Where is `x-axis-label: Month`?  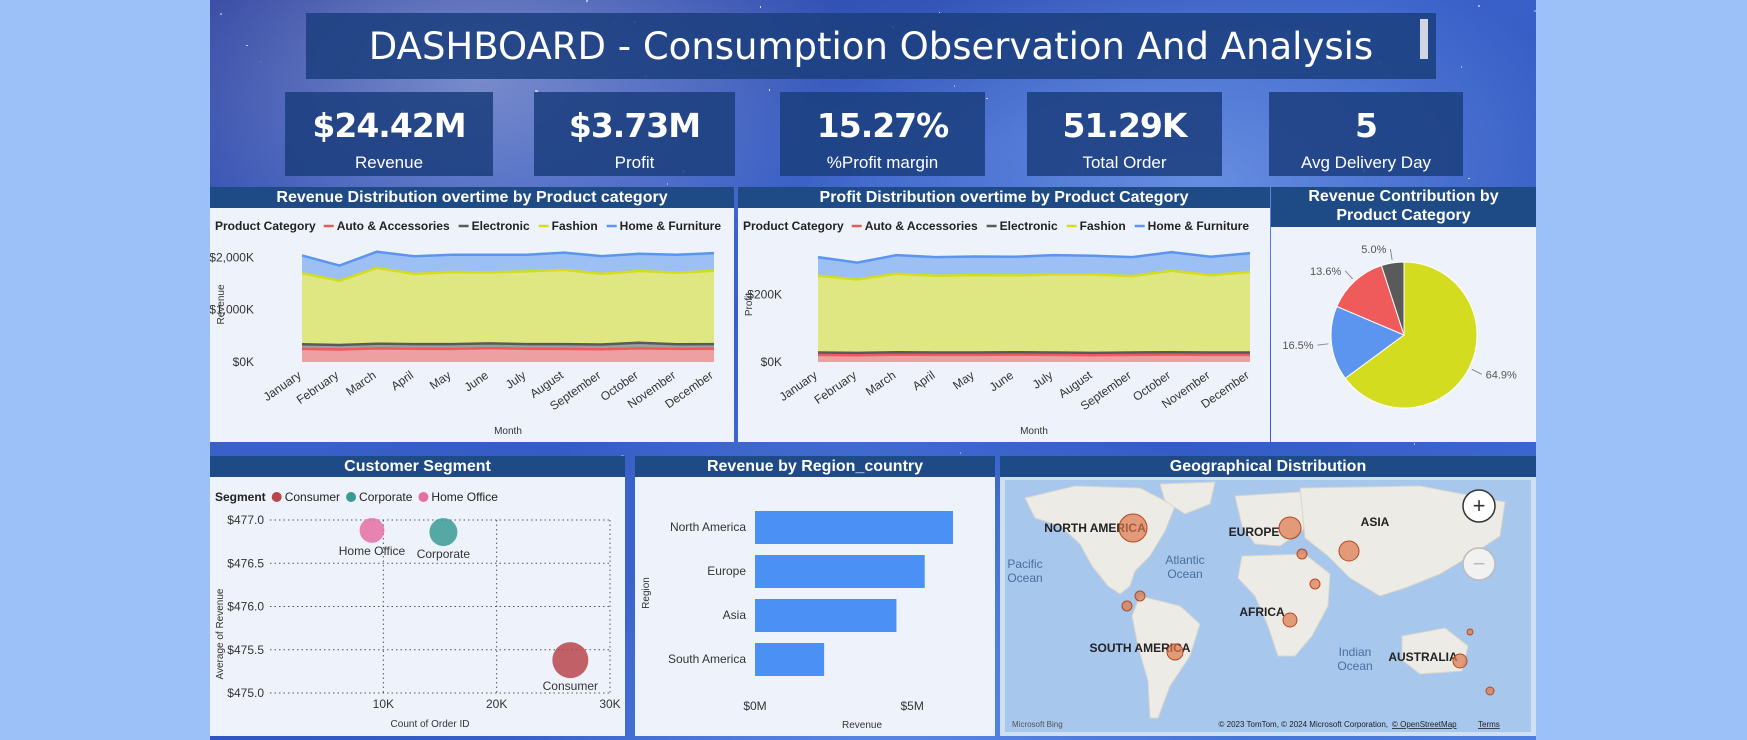 x-axis-label: Month is located at coordinates (1034, 431).